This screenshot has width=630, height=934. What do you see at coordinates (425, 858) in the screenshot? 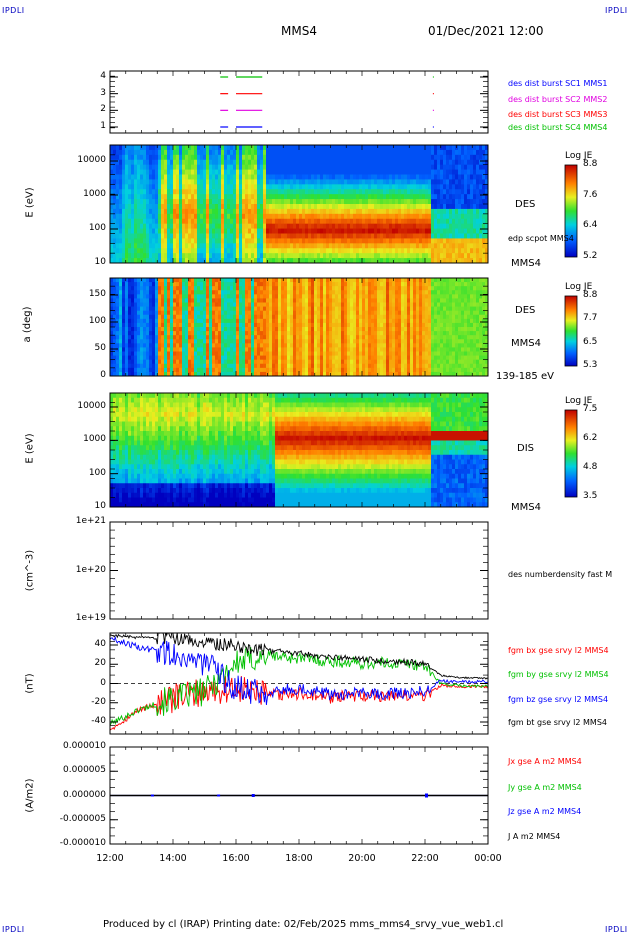
I see `x-tick-label: 22:00` at bounding box center [425, 858].